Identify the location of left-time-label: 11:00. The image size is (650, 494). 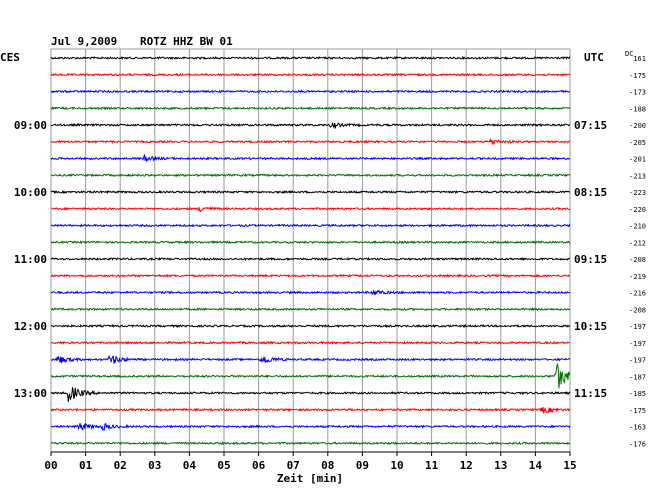
(30, 259).